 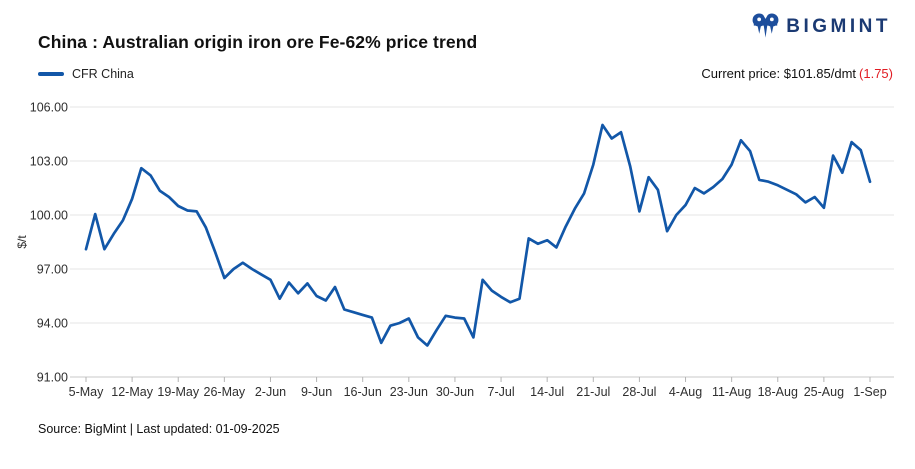 I want to click on y-tick-label: 97.00, so click(x=52, y=270).